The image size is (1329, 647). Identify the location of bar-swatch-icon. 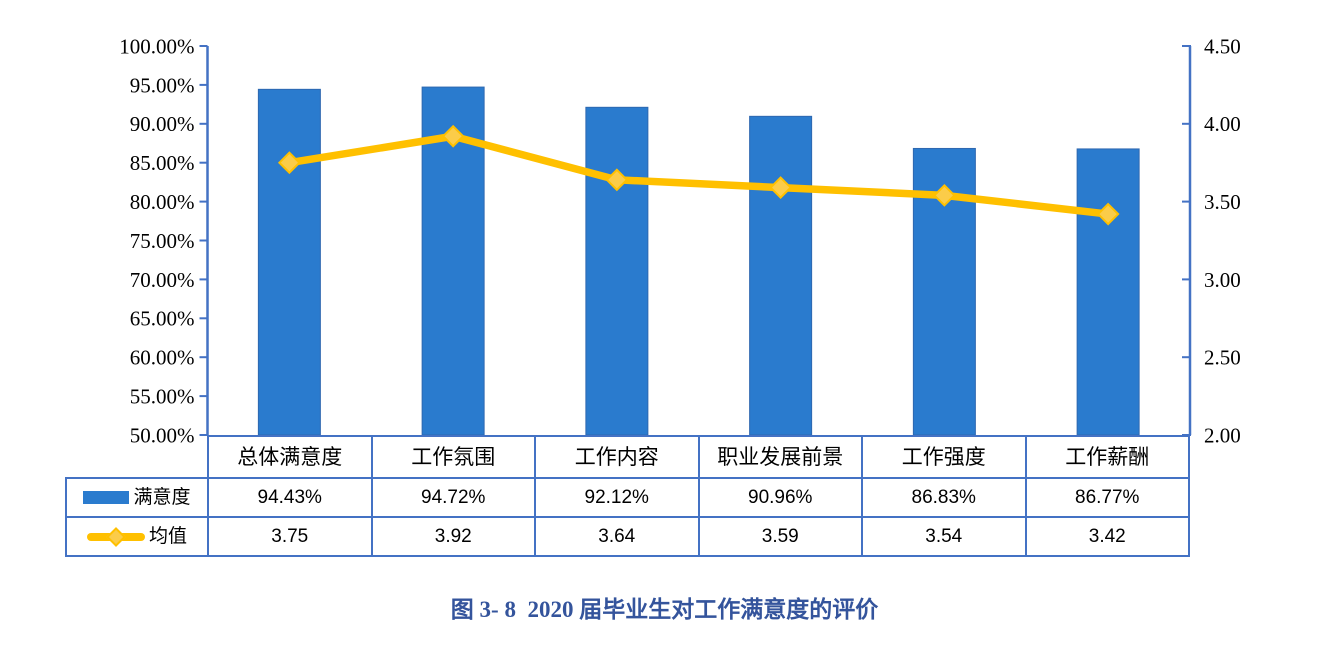
(106, 497).